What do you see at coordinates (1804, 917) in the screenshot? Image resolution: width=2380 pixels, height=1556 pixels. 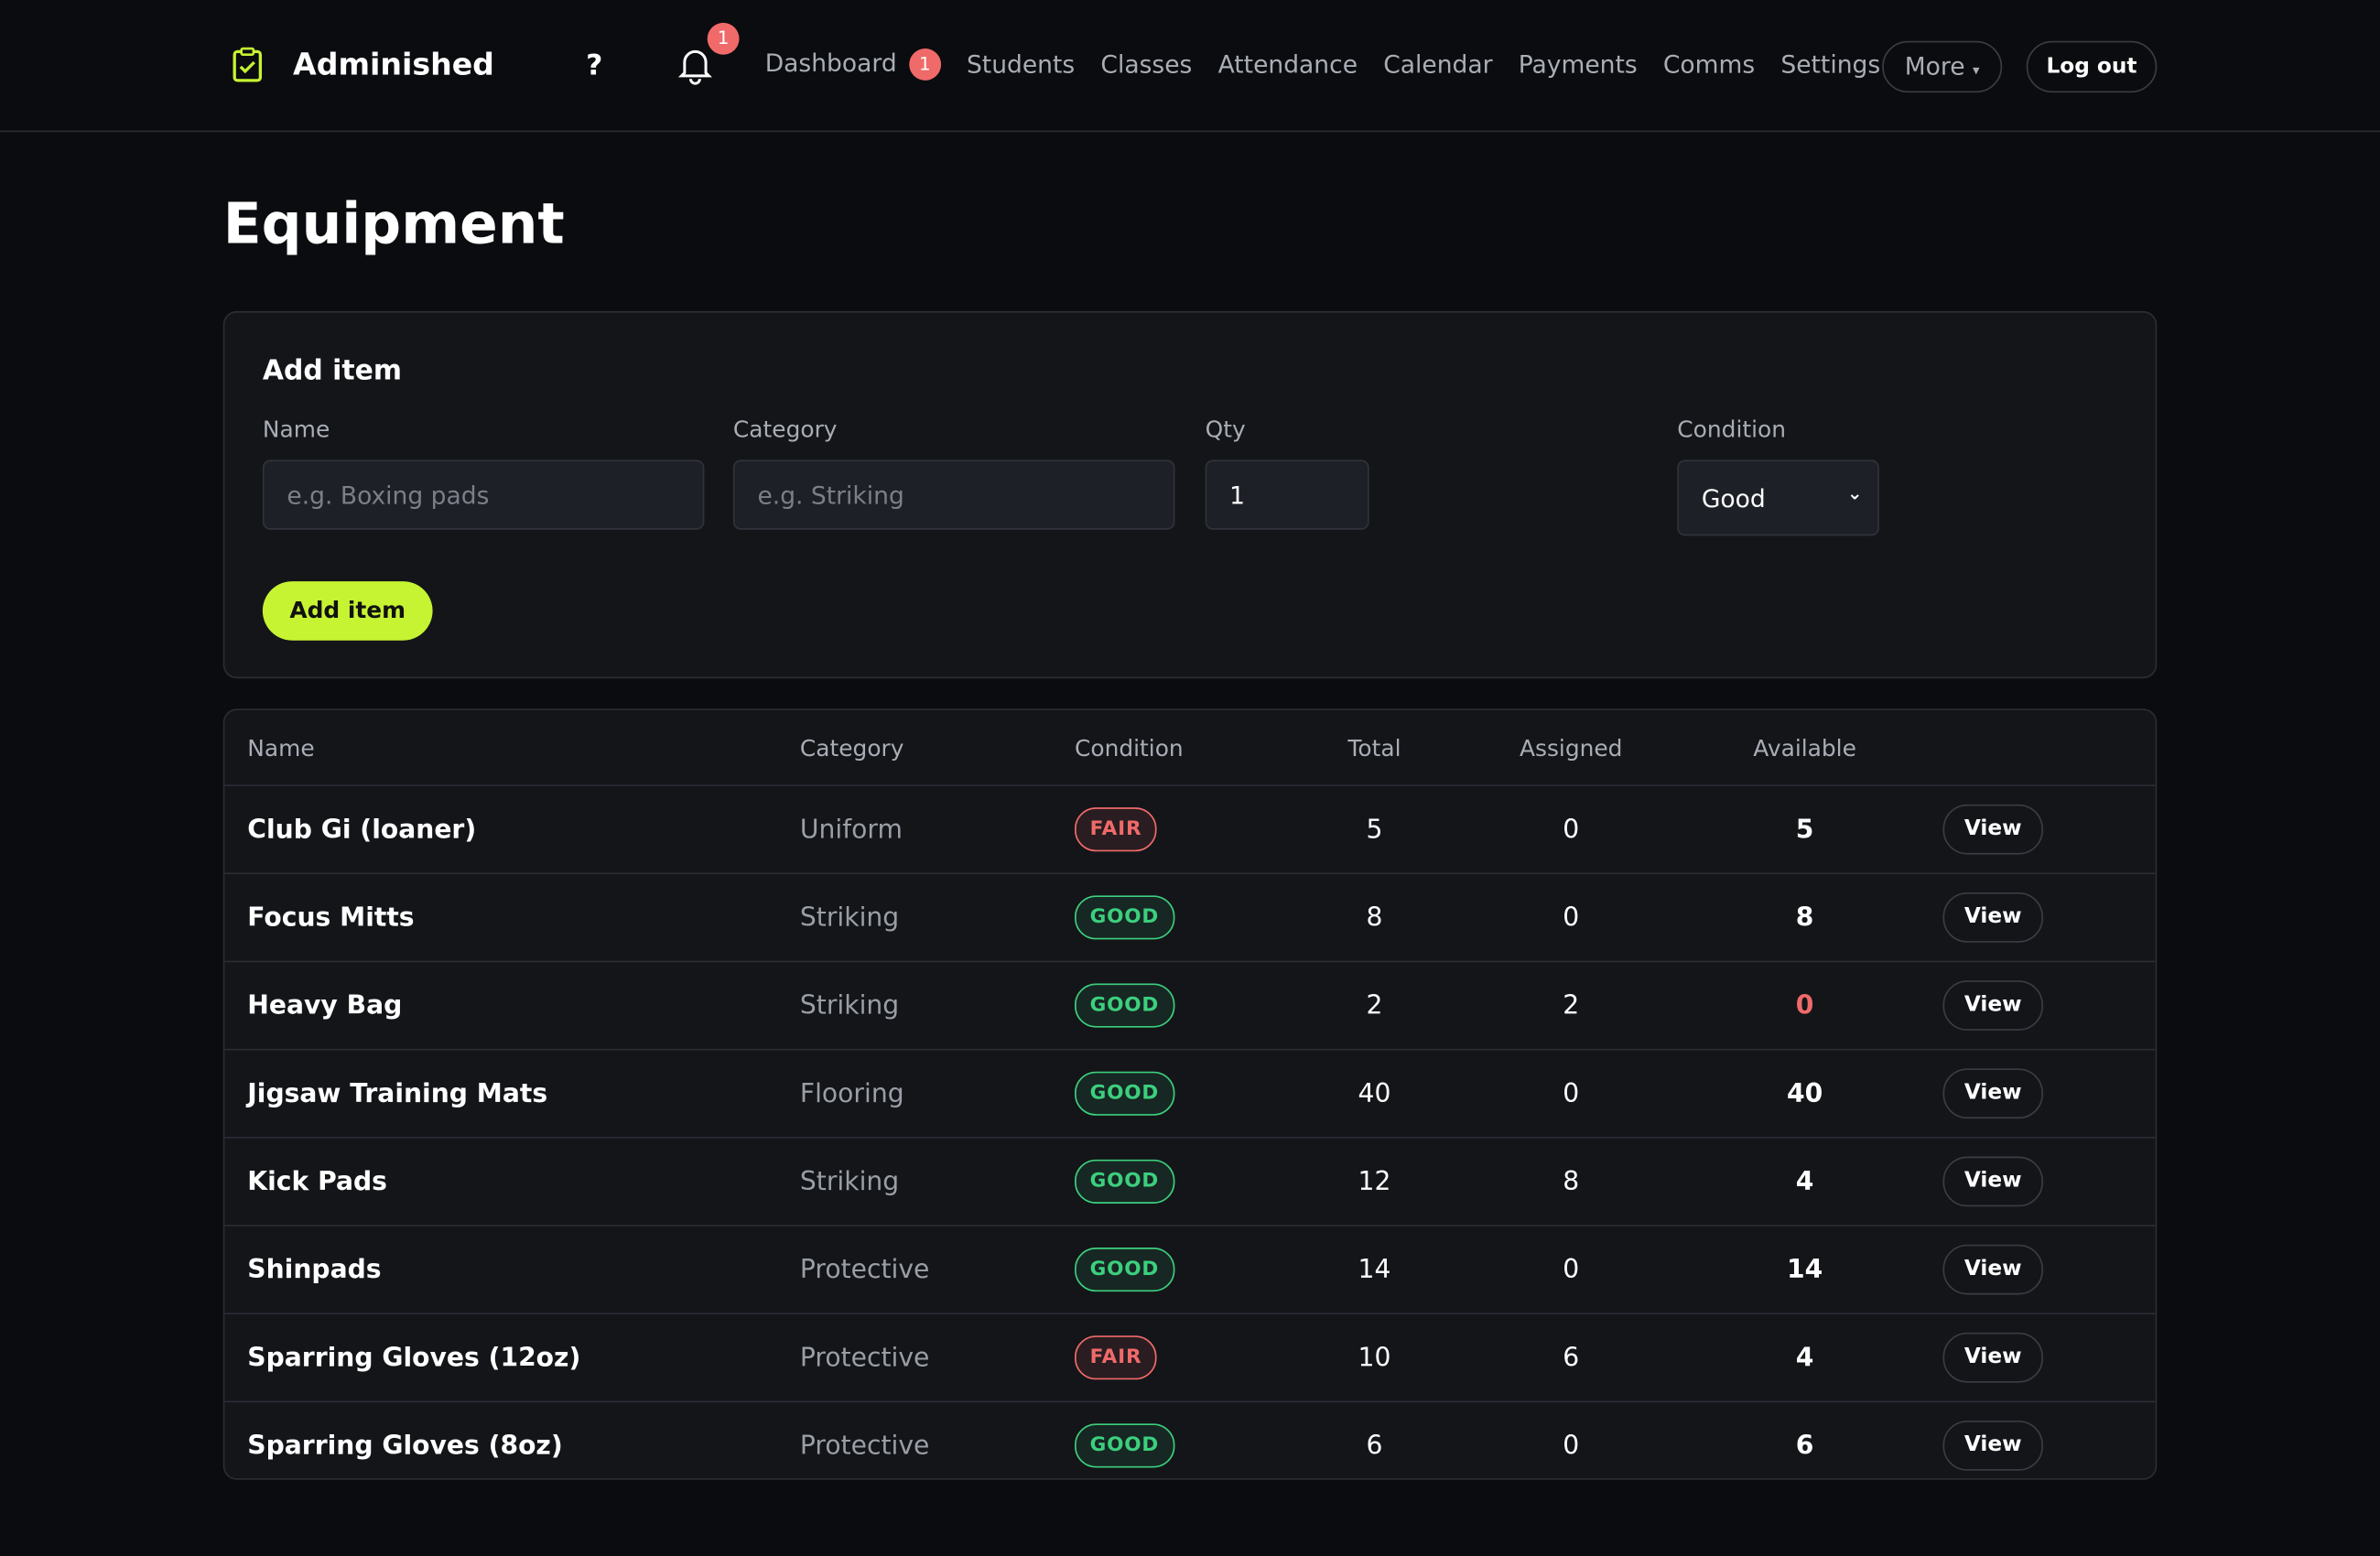 I see `available: 8` at bounding box center [1804, 917].